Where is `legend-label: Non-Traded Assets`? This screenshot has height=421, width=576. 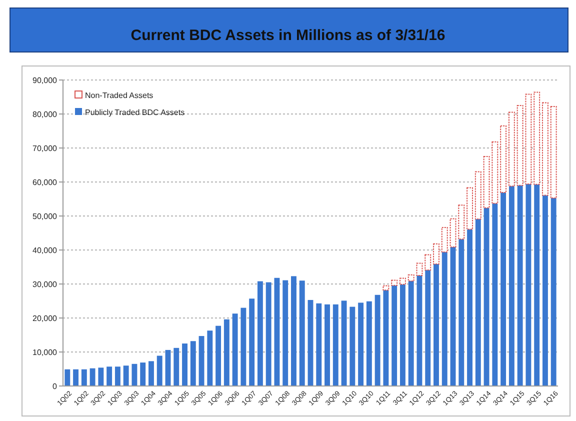
legend-label: Non-Traded Assets is located at coordinates (119, 95).